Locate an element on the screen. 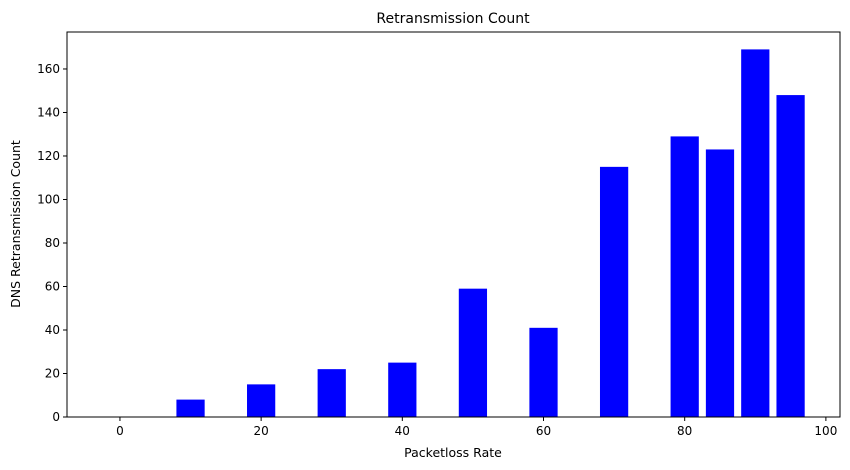 Image resolution: width=850 pixels, height=470 pixels. y-axis-title: DNS Retransmission Count is located at coordinates (15, 224).